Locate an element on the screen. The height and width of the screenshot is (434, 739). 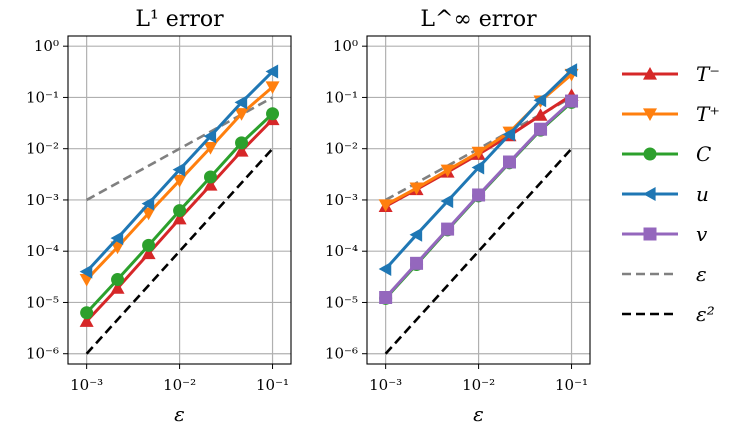
series-tminus is located at coordinates (179, 219).